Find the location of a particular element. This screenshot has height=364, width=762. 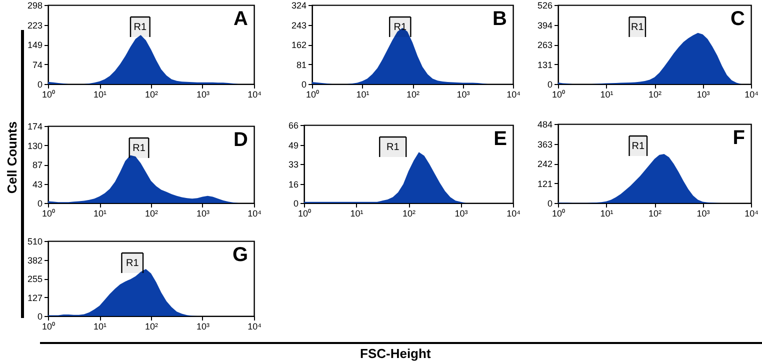

y-tick-label: 263 is located at coordinates (544, 45).